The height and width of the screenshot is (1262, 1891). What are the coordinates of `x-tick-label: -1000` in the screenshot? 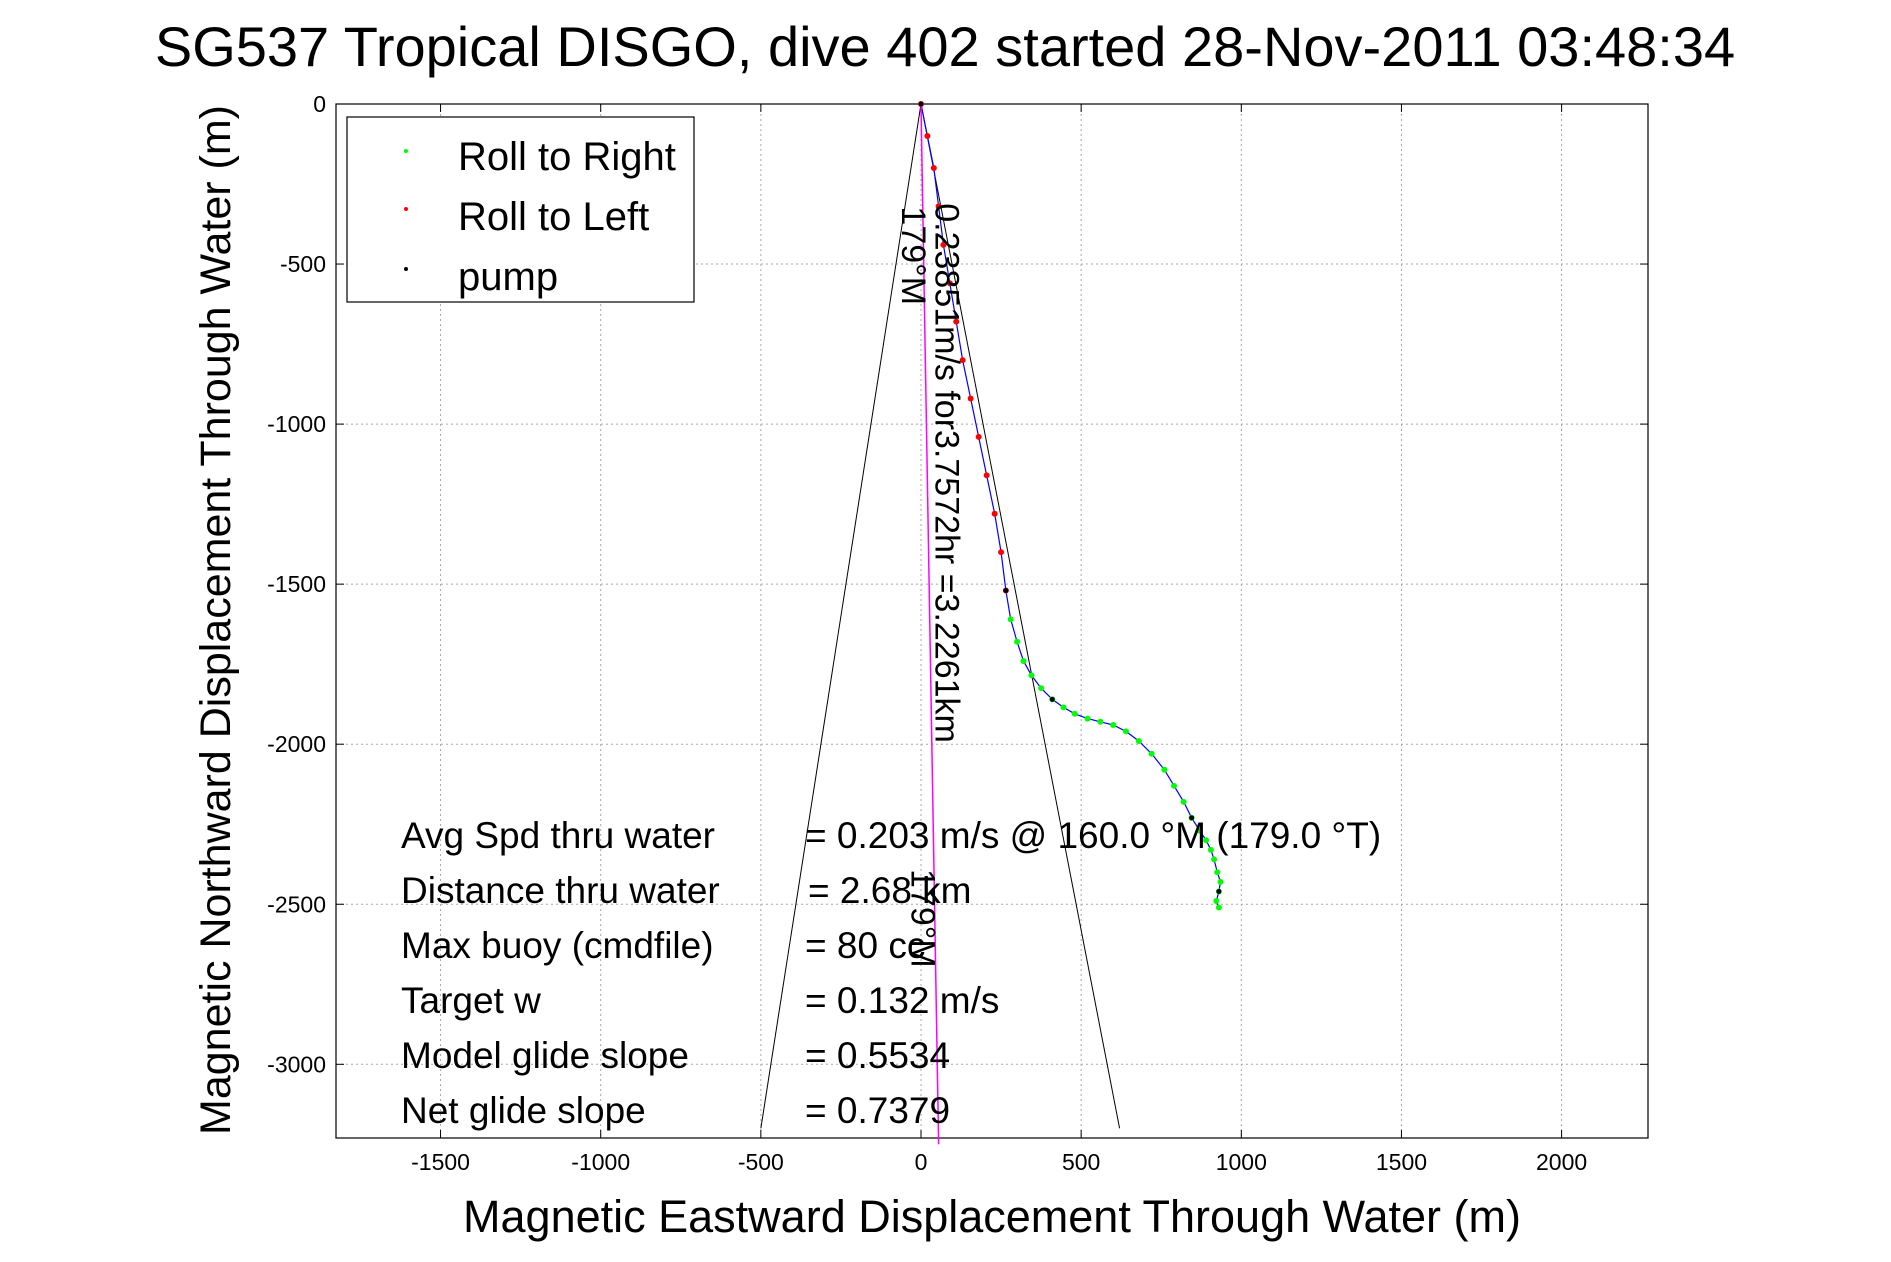 It's located at (600, 1162).